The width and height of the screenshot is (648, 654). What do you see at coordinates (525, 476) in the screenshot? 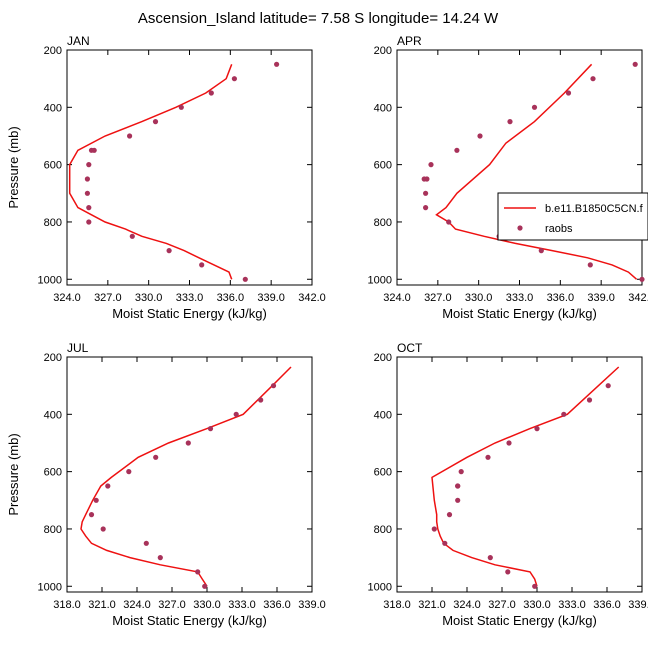
I see `model-line-oct` at bounding box center [525, 476].